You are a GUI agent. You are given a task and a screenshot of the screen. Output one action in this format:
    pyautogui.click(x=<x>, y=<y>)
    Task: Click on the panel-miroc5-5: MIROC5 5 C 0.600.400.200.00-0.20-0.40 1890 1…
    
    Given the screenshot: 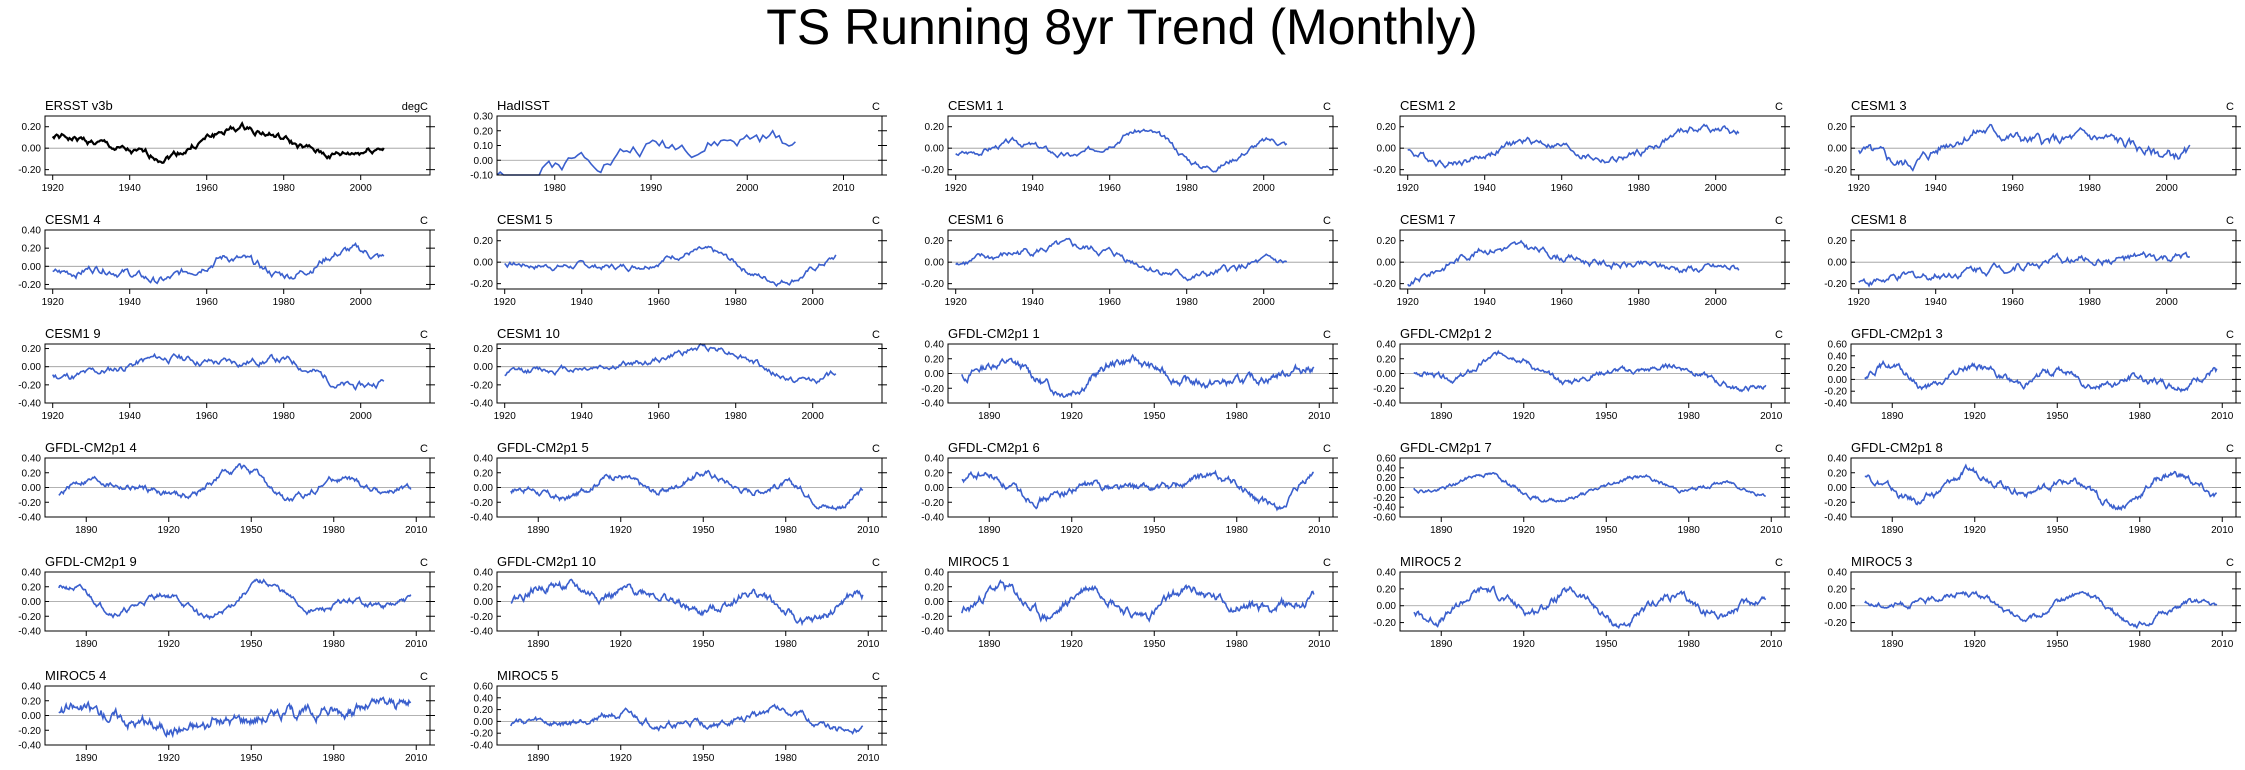 What is the action you would take?
    pyautogui.click(x=678, y=716)
    